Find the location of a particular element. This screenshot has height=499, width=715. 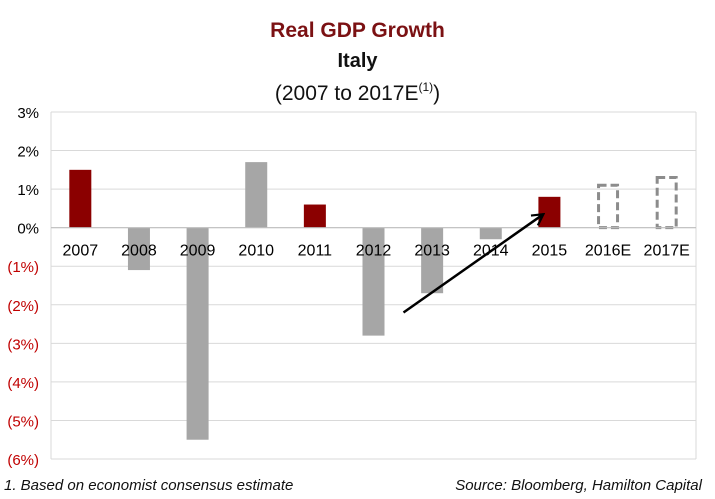

bar-2014 is located at coordinates (490, 233).